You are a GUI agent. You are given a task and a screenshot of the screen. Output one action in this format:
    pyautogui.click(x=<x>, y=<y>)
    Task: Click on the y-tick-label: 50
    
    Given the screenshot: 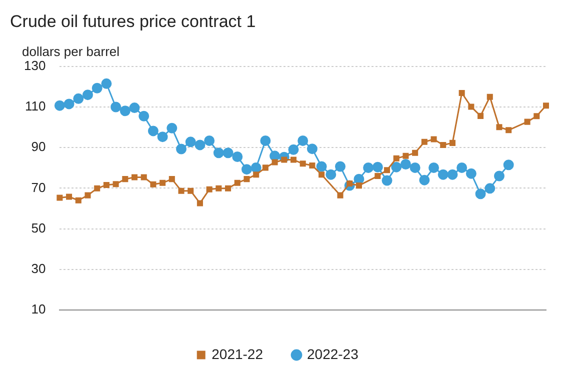 What is the action you would take?
    pyautogui.click(x=38, y=228)
    